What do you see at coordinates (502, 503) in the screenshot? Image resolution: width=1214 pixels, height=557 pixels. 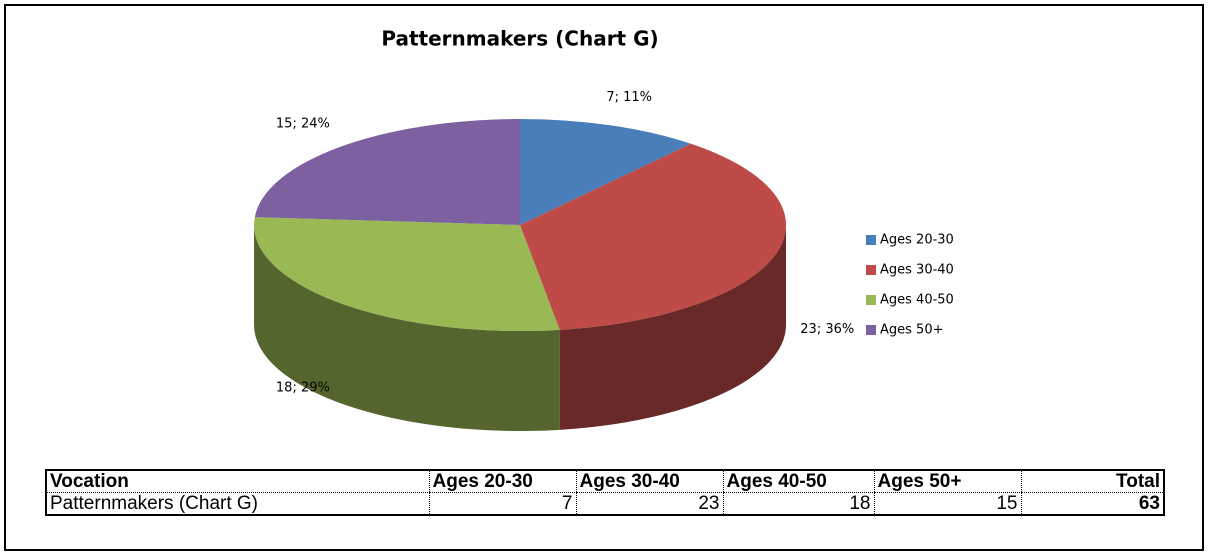 I see `cell: 7` at bounding box center [502, 503].